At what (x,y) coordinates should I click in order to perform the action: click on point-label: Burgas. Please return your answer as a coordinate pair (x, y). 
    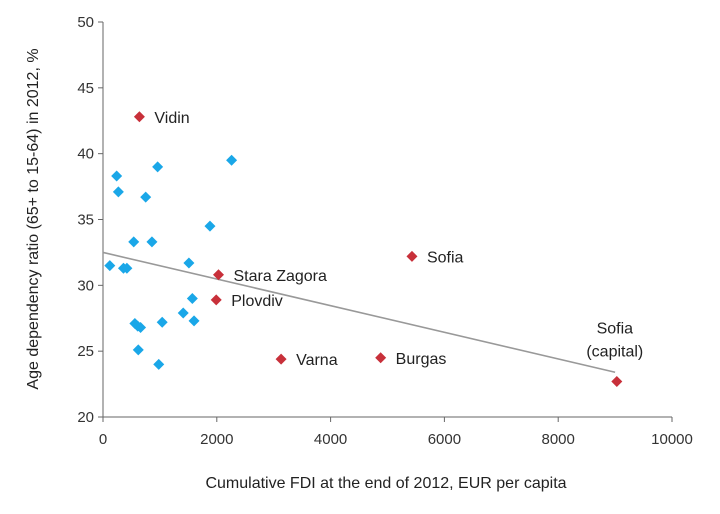
    Looking at the image, I should click on (421, 359).